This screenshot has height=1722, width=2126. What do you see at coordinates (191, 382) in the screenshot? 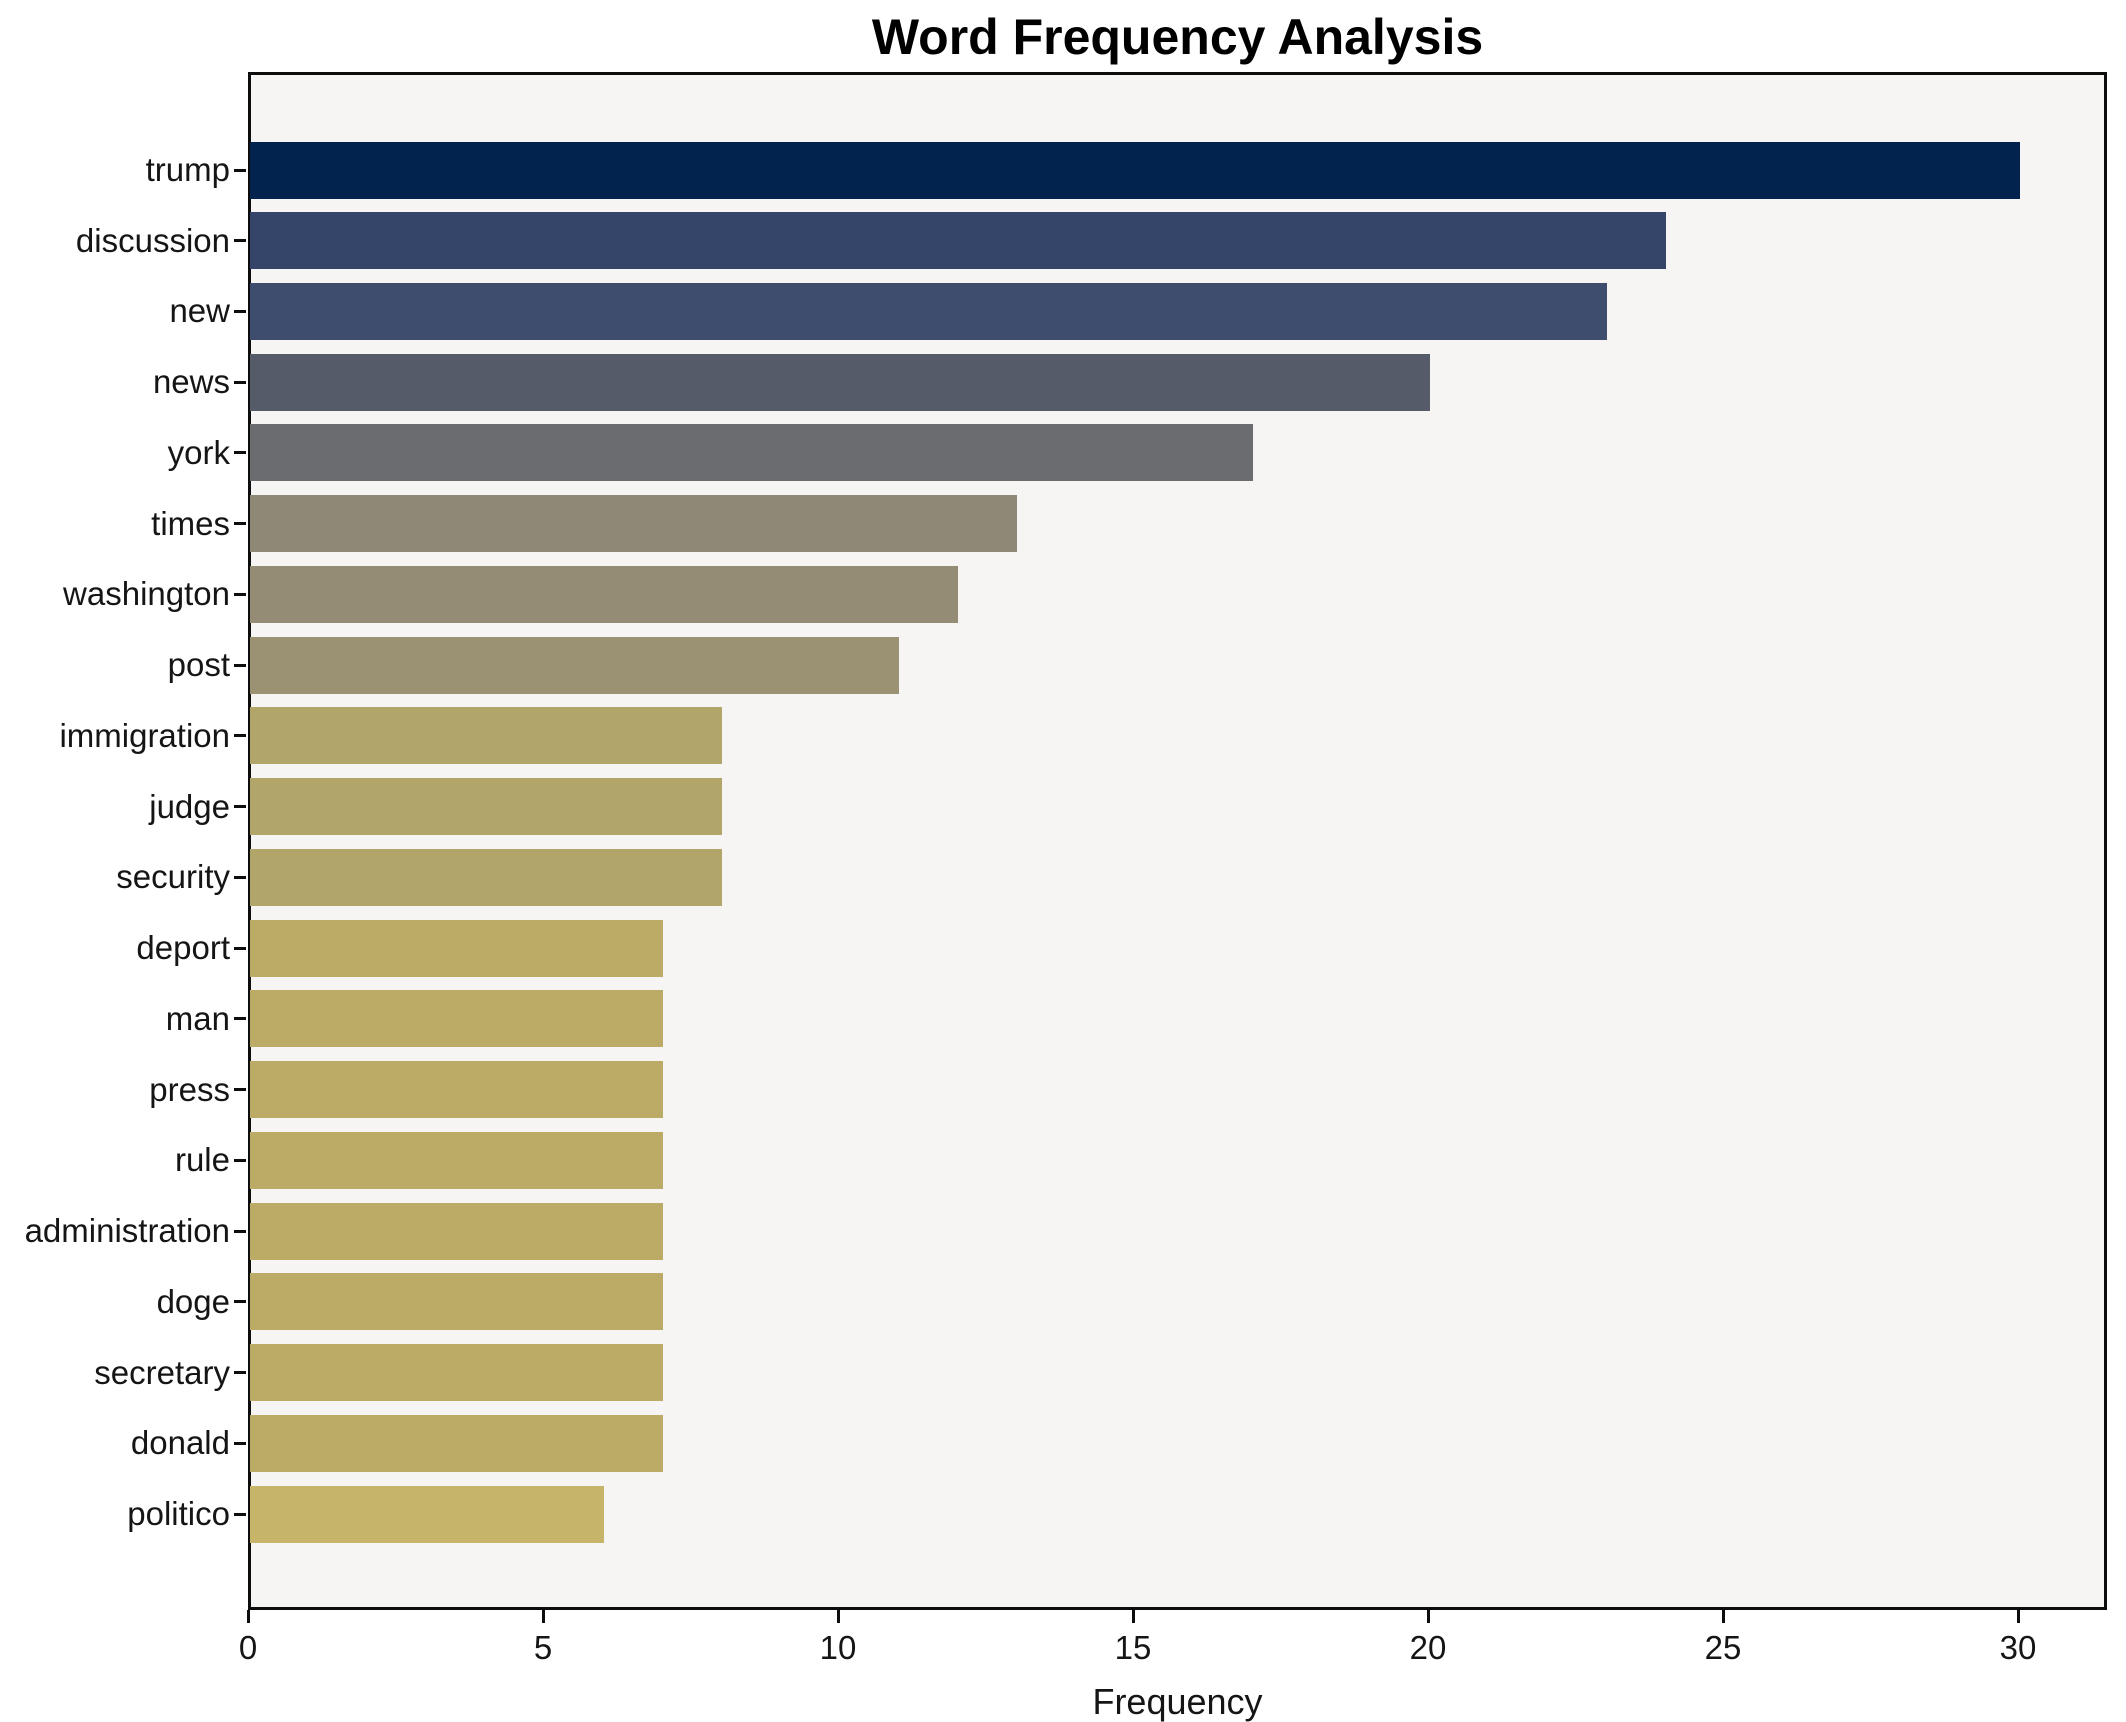
I see `y-tick-label-news: news` at bounding box center [191, 382].